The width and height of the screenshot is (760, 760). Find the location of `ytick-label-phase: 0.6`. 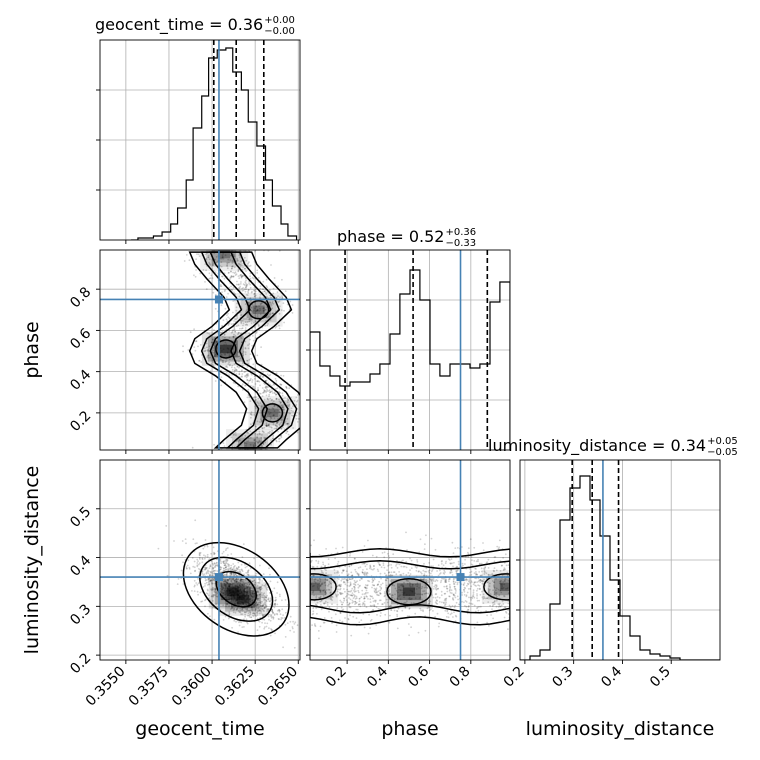

ytick-label-phase: 0.6 is located at coordinates (80, 338).